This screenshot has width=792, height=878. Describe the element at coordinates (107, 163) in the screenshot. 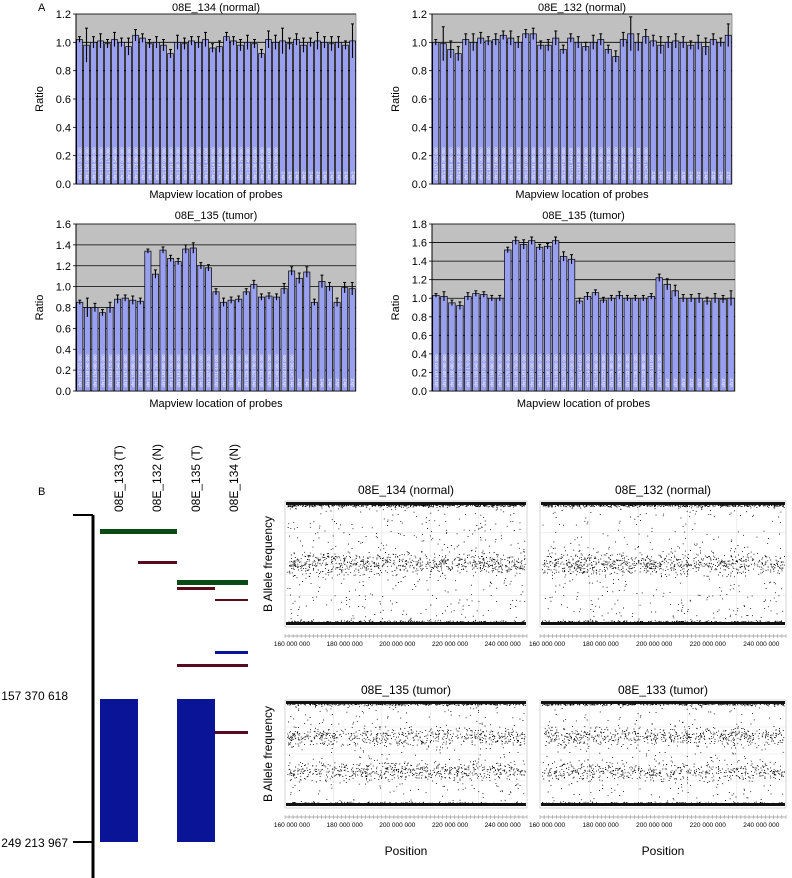

I see `probe-label: chr1:163 170 000` at that location.